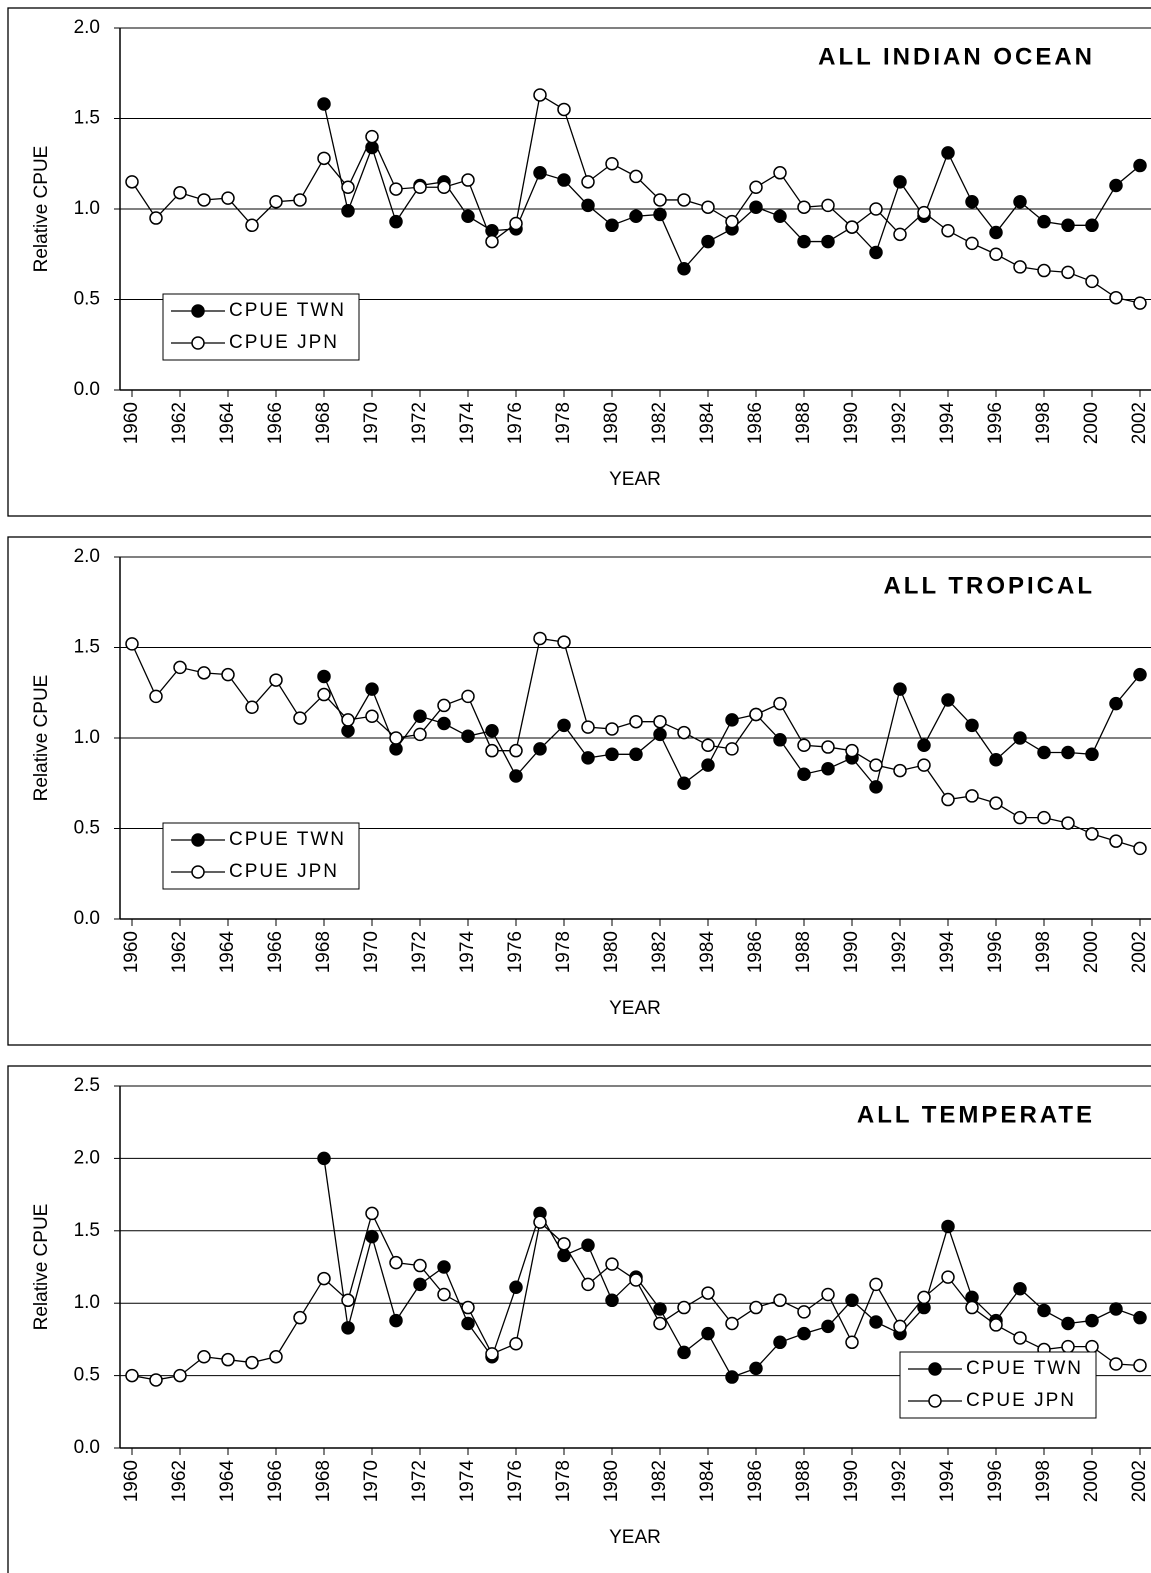  Describe the element at coordinates (323, 1481) in the screenshot. I see `x-tick-label: 1968` at that location.